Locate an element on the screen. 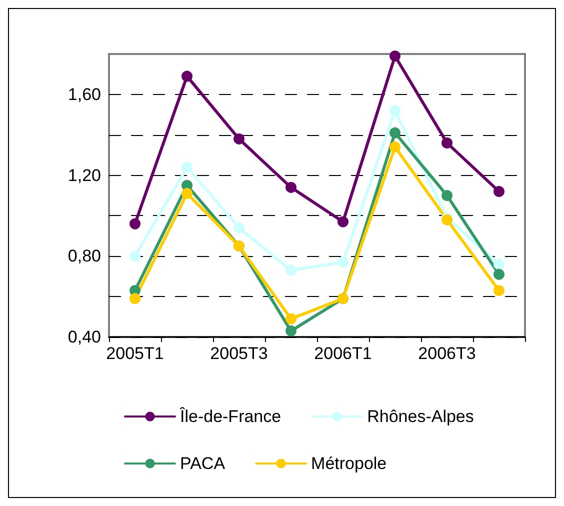  y-tick-label: 1,20 is located at coordinates (84, 175).